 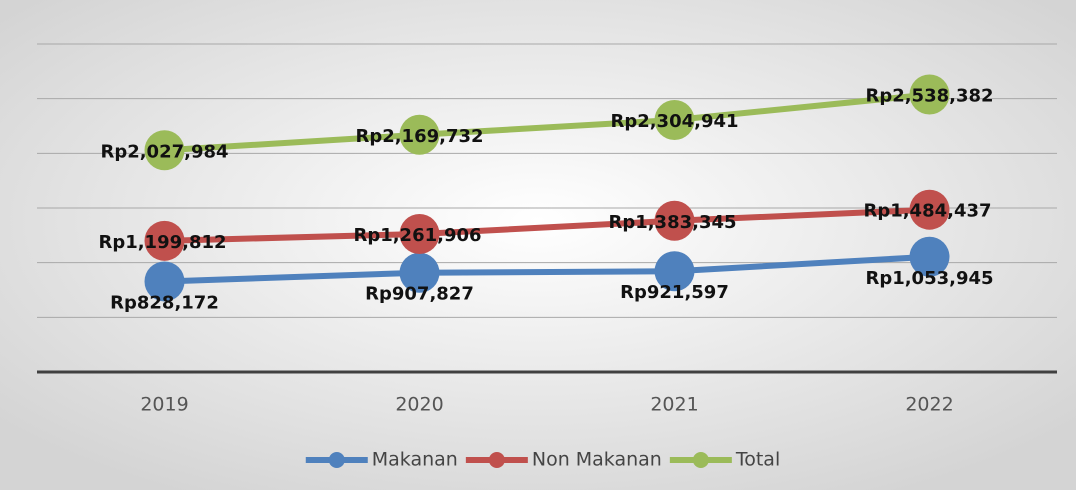 I want to click on x-tick-label: 2020, so click(x=419, y=405).